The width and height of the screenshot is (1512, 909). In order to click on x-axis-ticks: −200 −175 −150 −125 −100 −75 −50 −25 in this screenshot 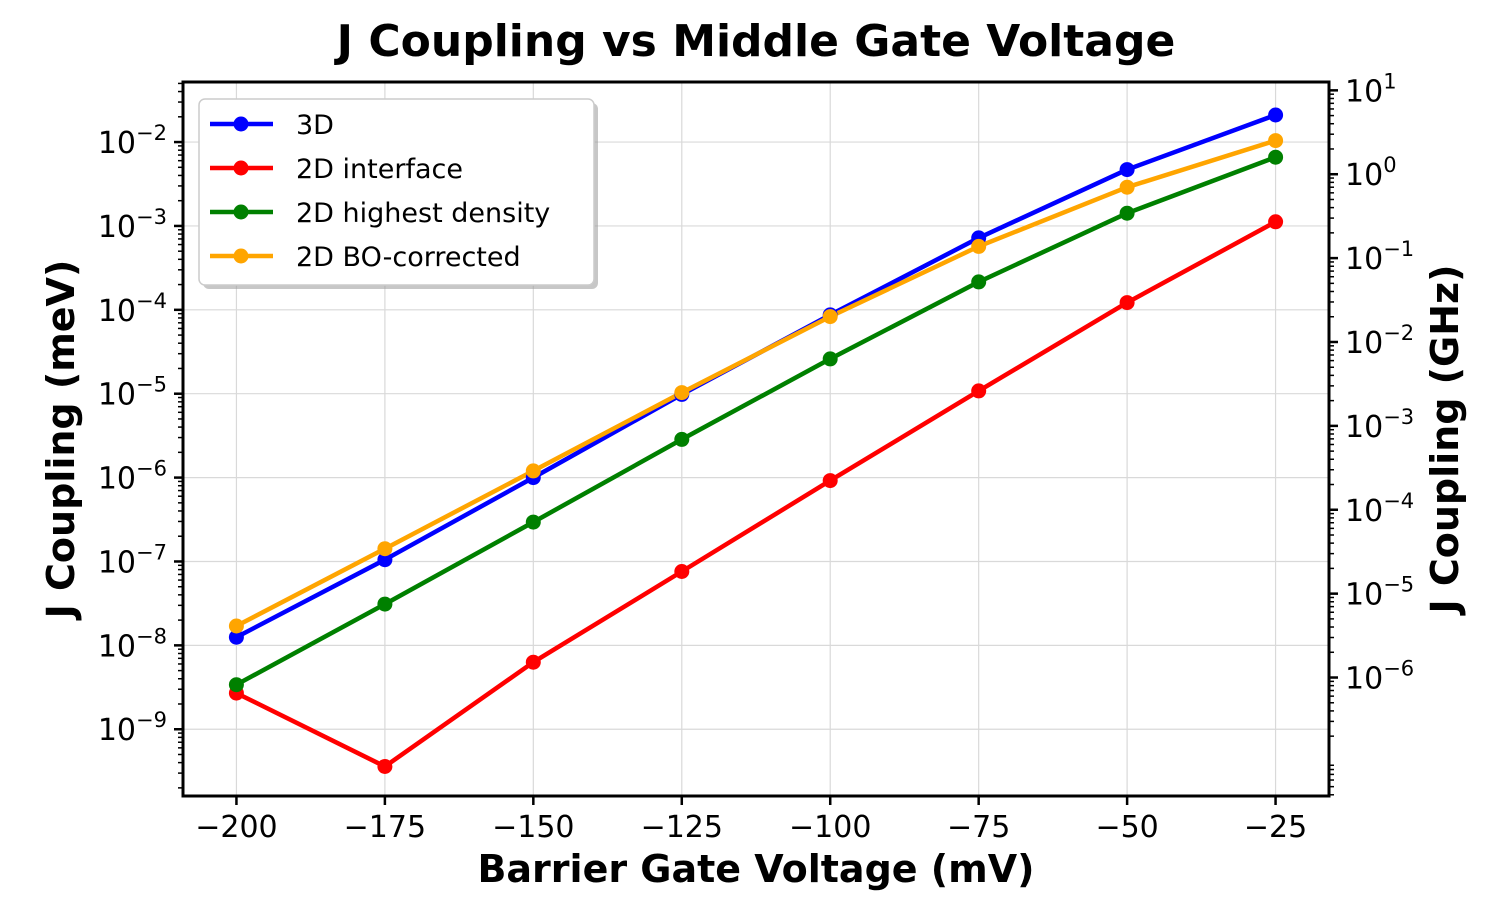, I will do `click(751, 820)`.